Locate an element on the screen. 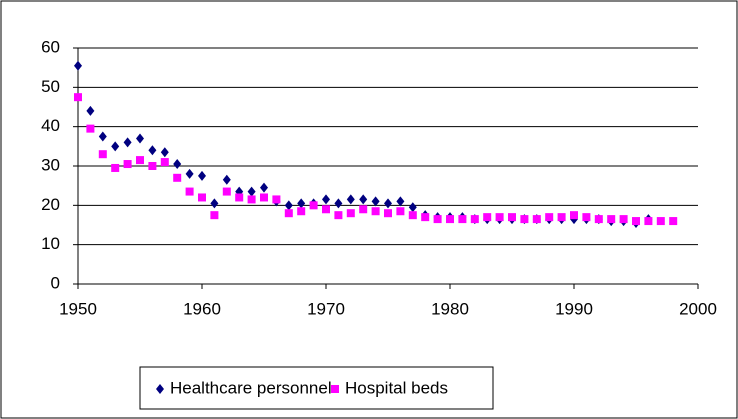 The height and width of the screenshot is (419, 738). x-tick-label: 1960 is located at coordinates (202, 308).